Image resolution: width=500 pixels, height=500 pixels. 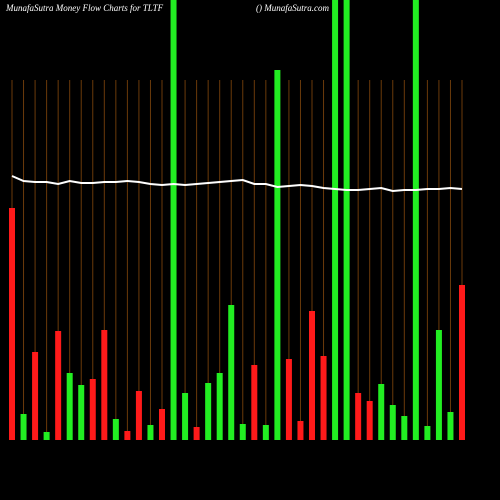 What do you see at coordinates (237, 184) in the screenshot?
I see `money-flow-line` at bounding box center [237, 184].